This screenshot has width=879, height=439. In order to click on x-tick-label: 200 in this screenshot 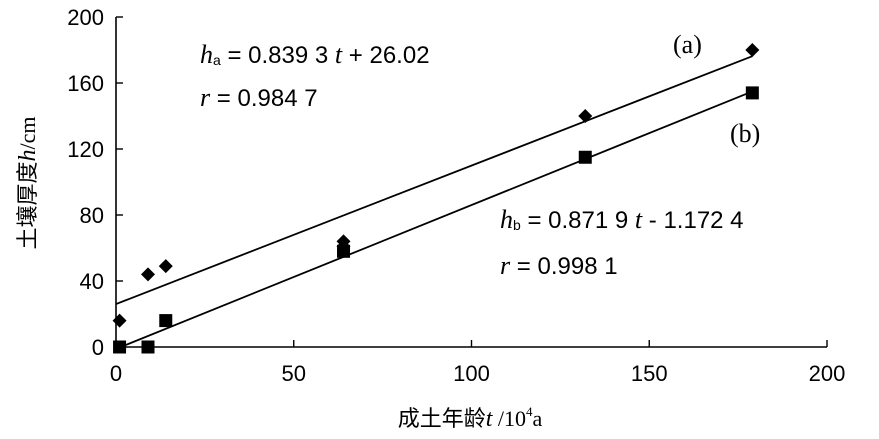, I will do `click(827, 373)`.